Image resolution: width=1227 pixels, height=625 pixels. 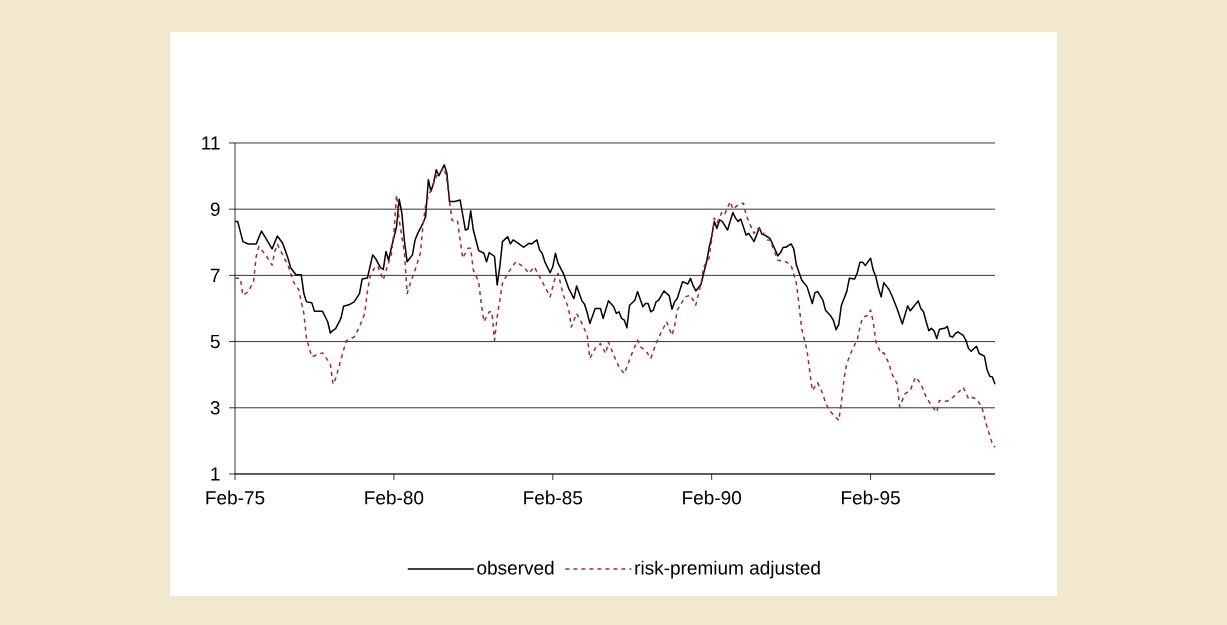 What do you see at coordinates (215, 408) in the screenshot?
I see `y-tick-label: 3` at bounding box center [215, 408].